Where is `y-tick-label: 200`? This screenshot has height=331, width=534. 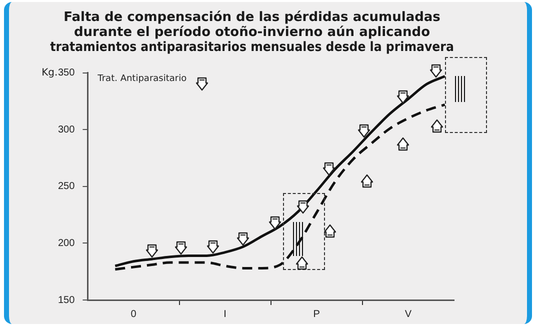
y-tick-label: 200 is located at coordinates (67, 243).